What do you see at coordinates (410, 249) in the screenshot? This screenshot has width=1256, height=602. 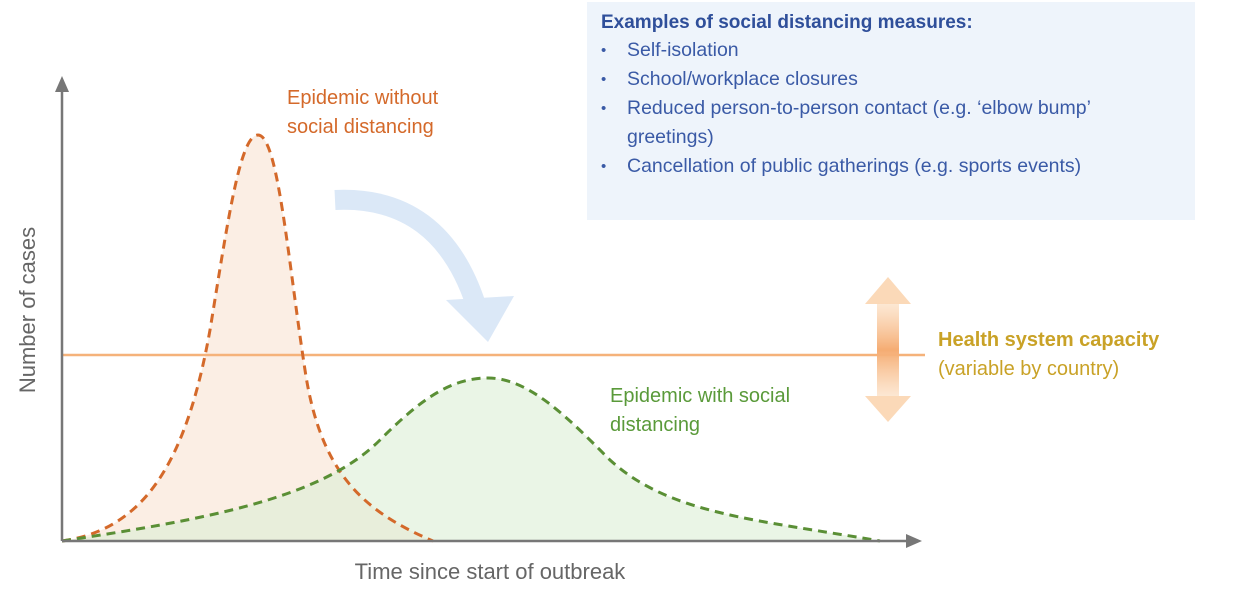 I see `flatten-arrow-icon` at bounding box center [410, 249].